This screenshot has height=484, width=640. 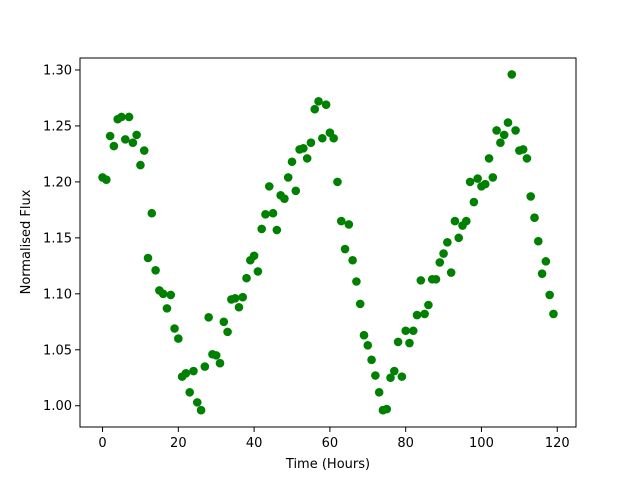 What do you see at coordinates (481, 443) in the screenshot?
I see `x-tick-label: 100` at bounding box center [481, 443].